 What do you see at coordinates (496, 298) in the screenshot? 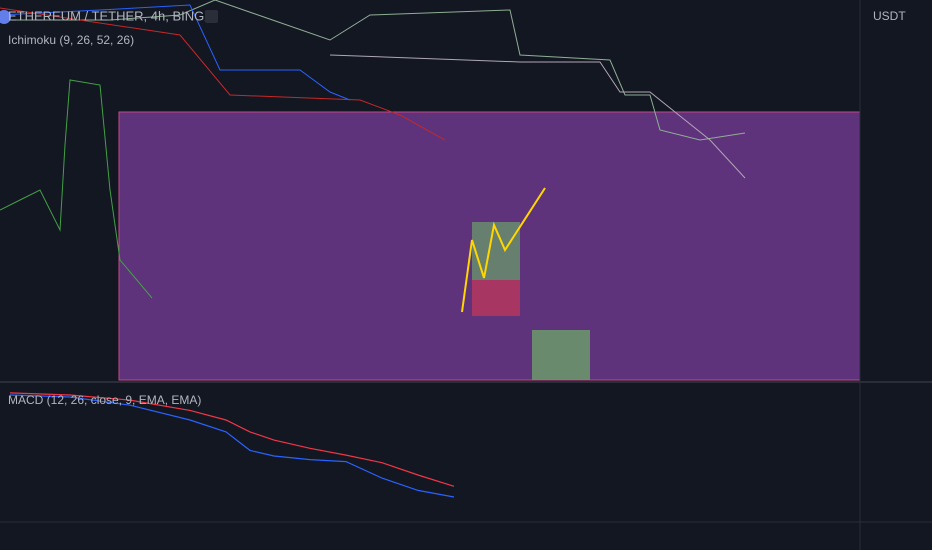
I see `stop-box` at bounding box center [496, 298].